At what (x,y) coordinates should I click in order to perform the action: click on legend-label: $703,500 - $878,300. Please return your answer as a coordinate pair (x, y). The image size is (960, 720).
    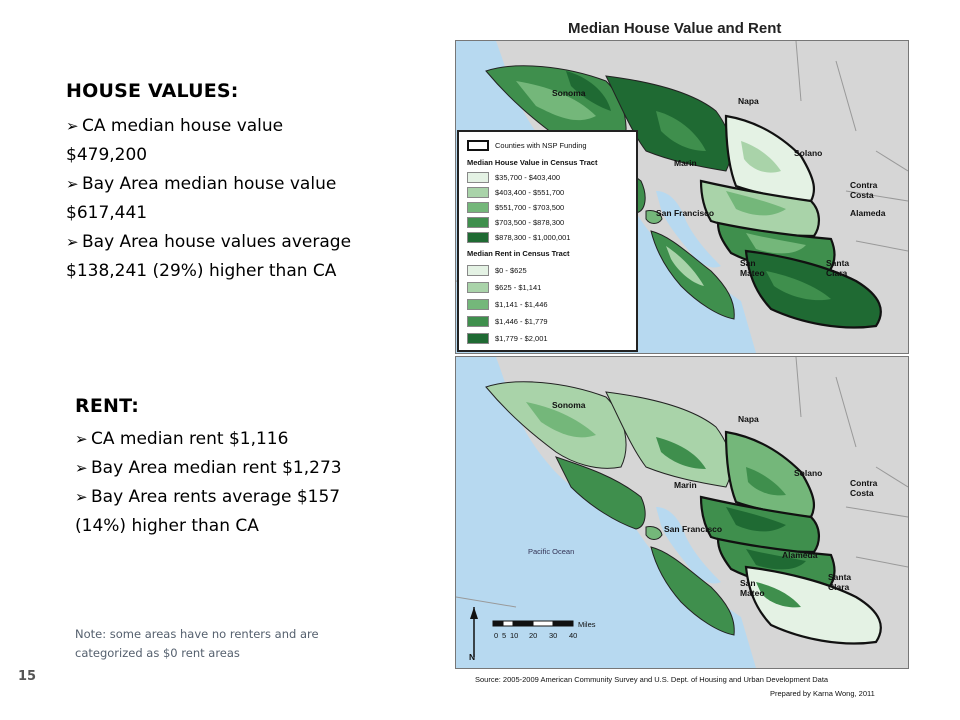
    Looking at the image, I should click on (530, 222).